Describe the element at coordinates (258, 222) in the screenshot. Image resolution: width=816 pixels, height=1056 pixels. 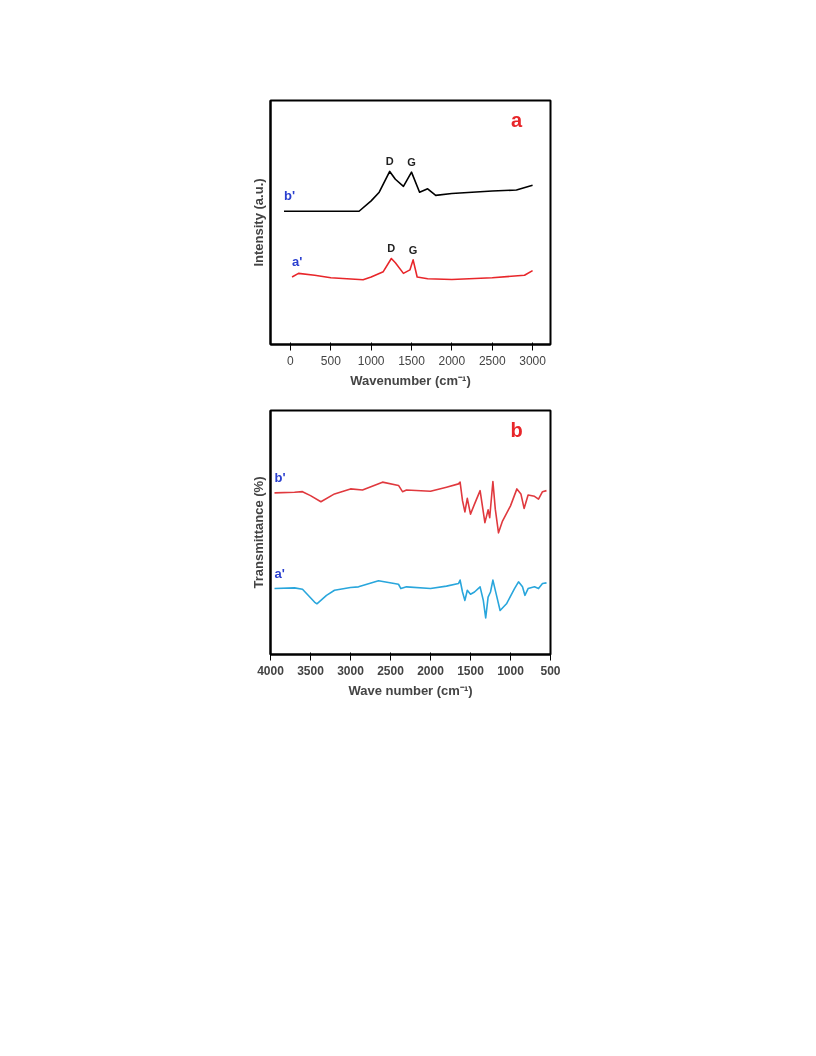
I see `y-axis-title: Intensity (a.u.)` at that location.